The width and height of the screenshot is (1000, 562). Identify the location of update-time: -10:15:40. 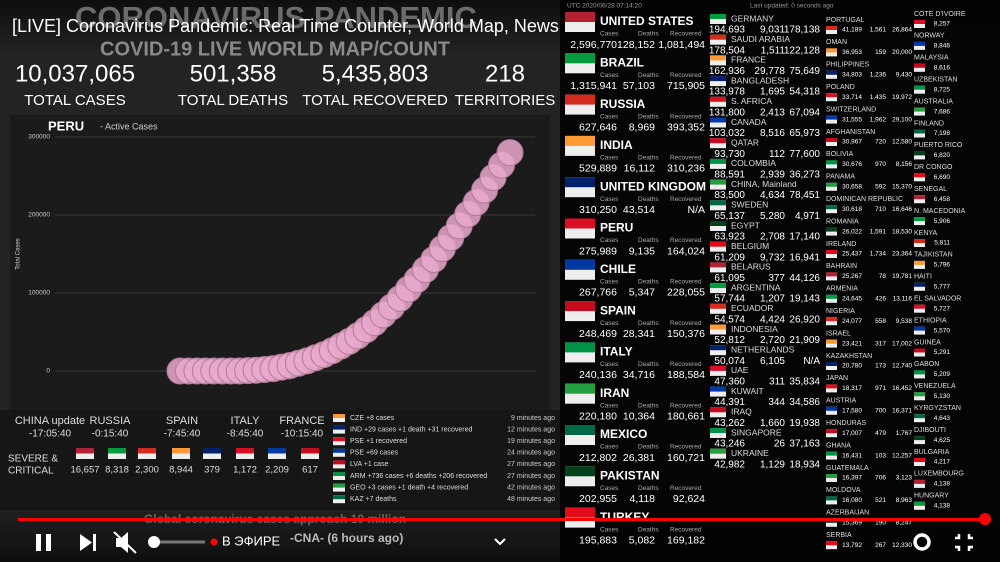
(302, 434).